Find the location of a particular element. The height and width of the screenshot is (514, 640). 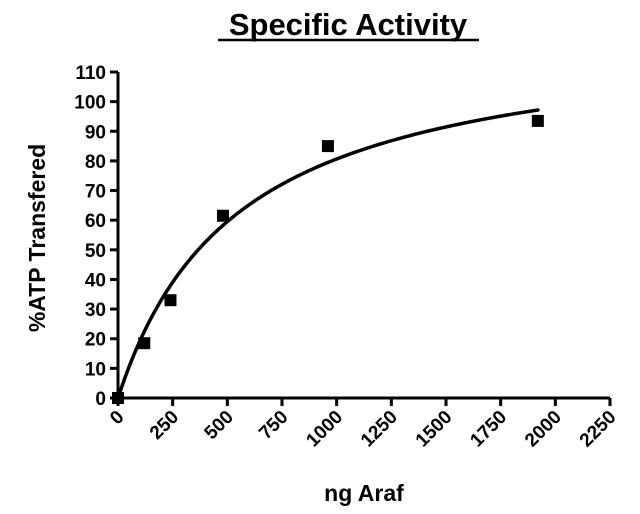

x-tick-label: 1250 is located at coordinates (379, 429).